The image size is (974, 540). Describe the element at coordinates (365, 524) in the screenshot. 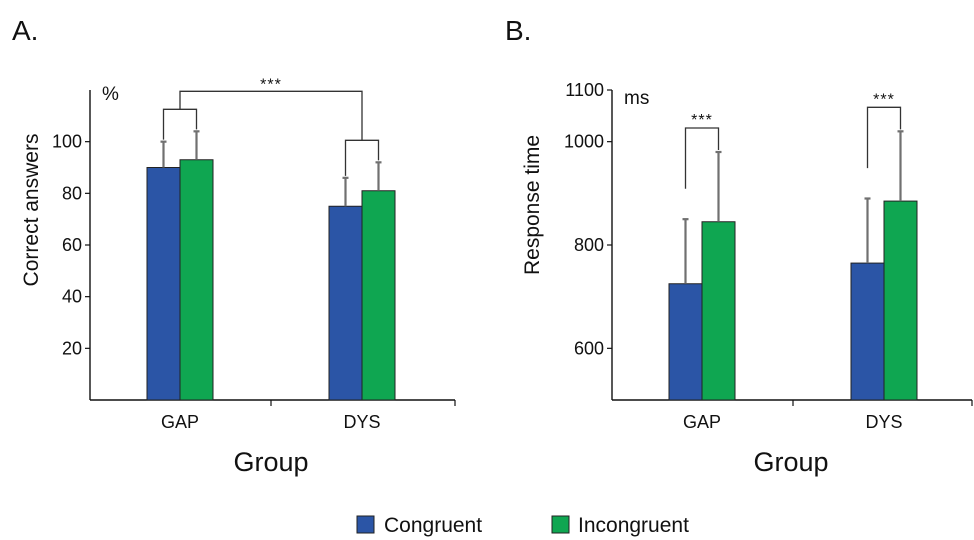

I see `legend-swatch-congruent` at that location.